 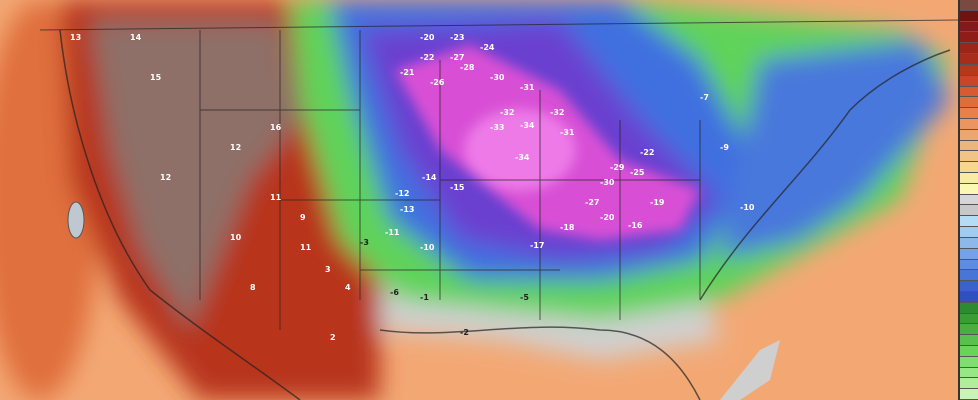 I want to click on temperature-label: -7, so click(x=704, y=97).